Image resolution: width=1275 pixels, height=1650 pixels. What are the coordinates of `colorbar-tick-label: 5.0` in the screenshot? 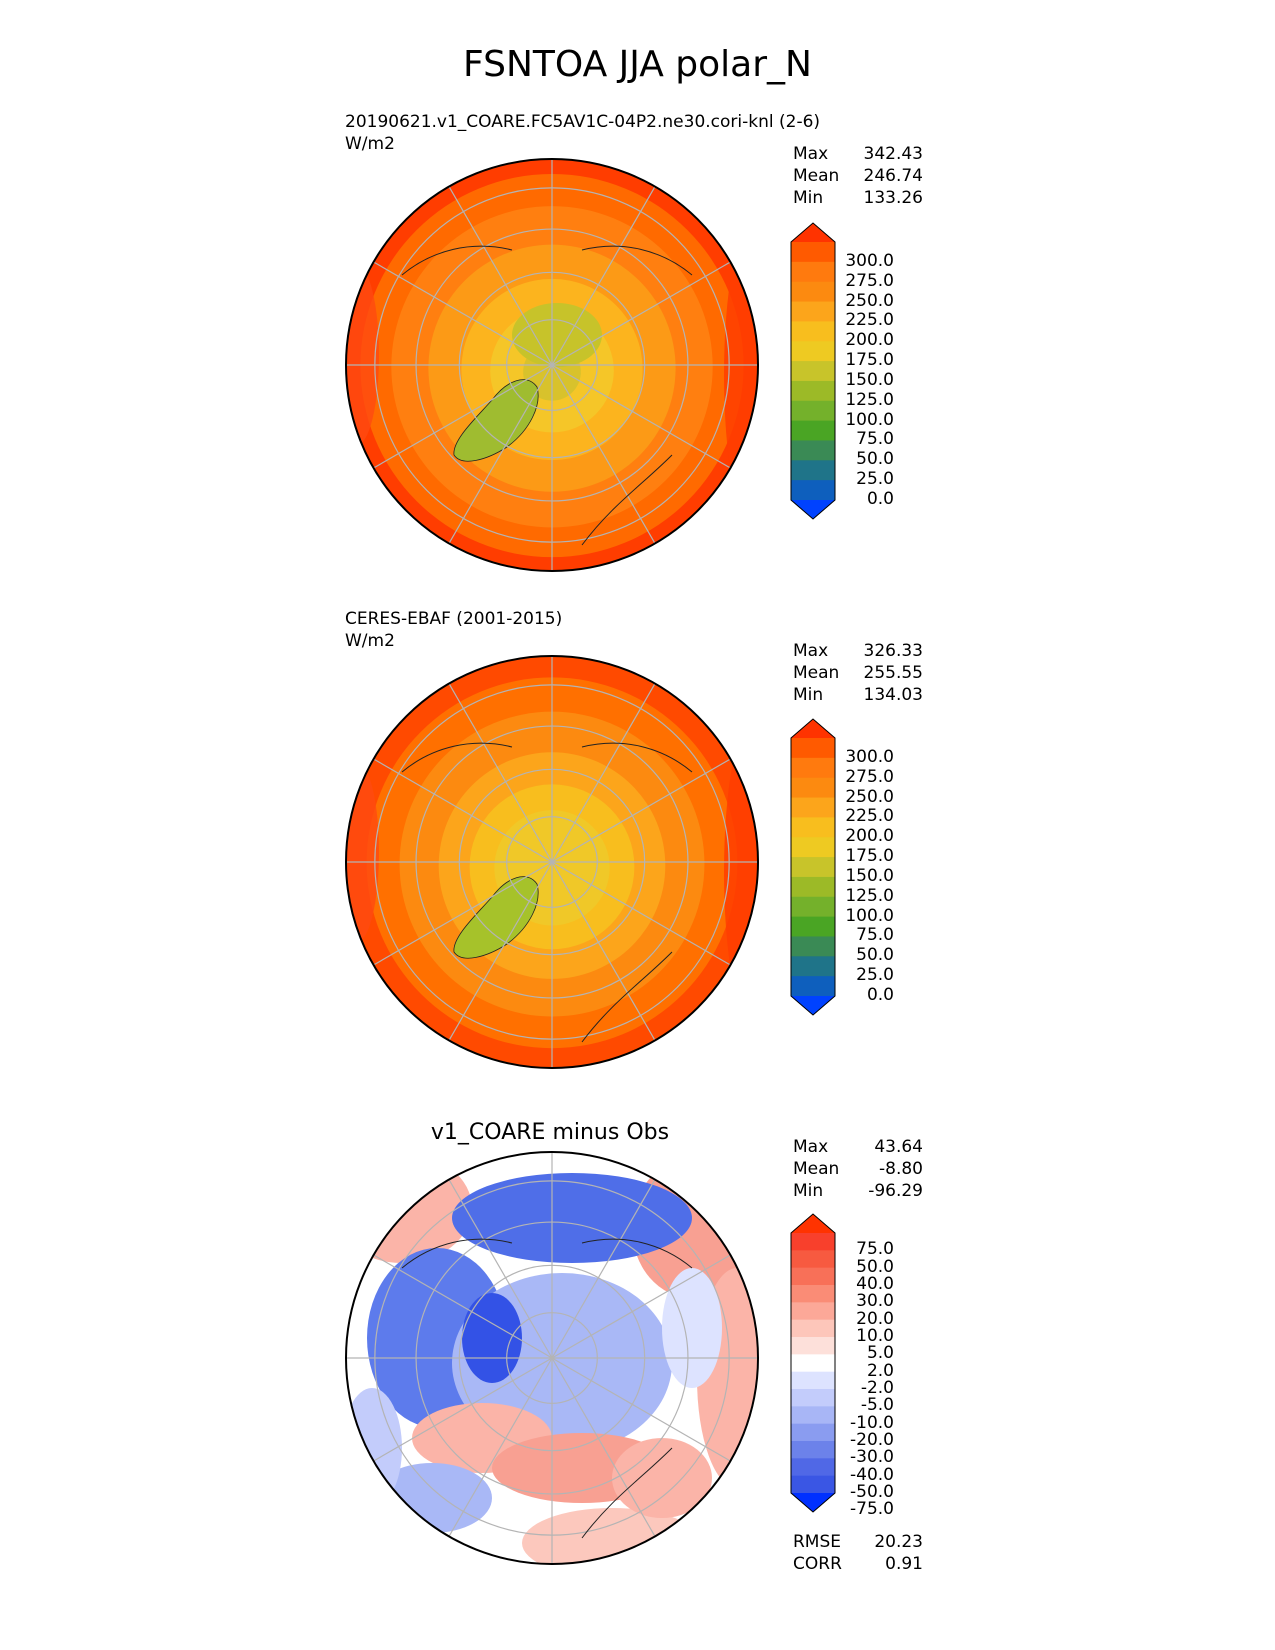 It's located at (880, 1353).